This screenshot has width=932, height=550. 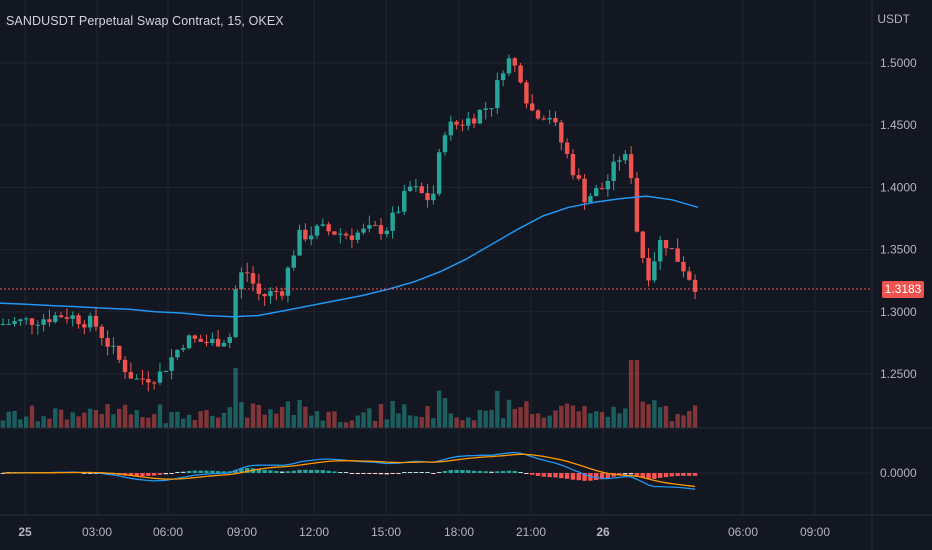 I want to click on price-tick-label: 1.3500, so click(x=898, y=250).